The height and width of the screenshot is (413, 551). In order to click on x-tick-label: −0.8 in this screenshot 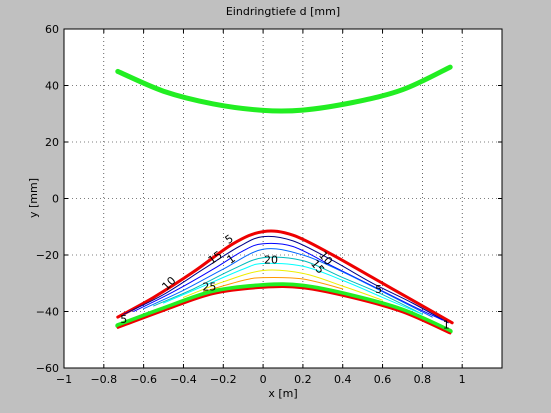, I will do `click(103, 379)`.